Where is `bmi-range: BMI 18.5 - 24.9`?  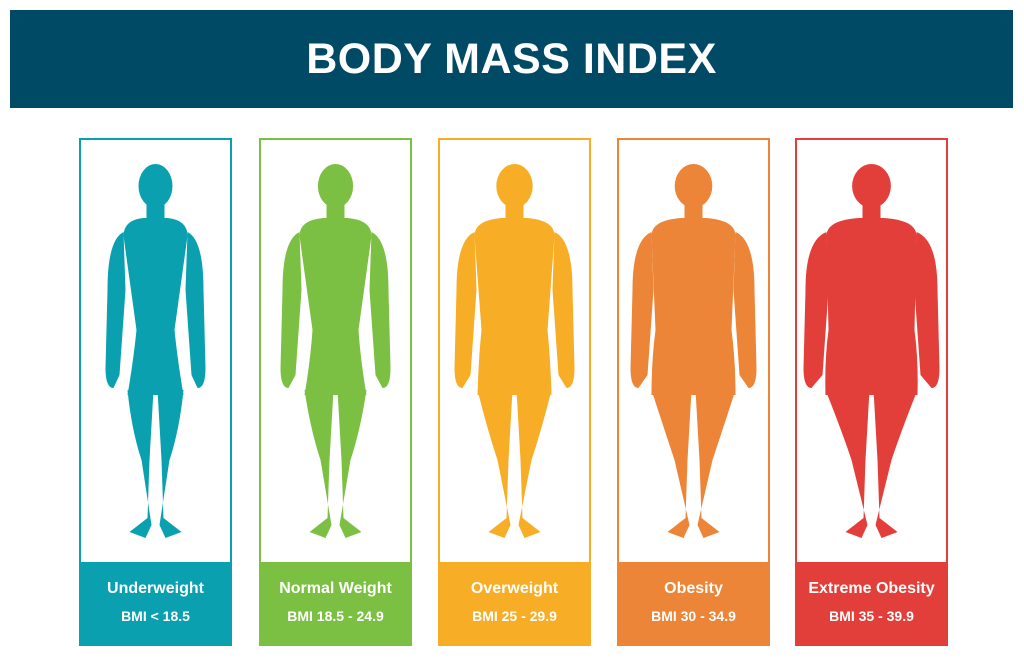
bmi-range: BMI 18.5 - 24.9 is located at coordinates (335, 616).